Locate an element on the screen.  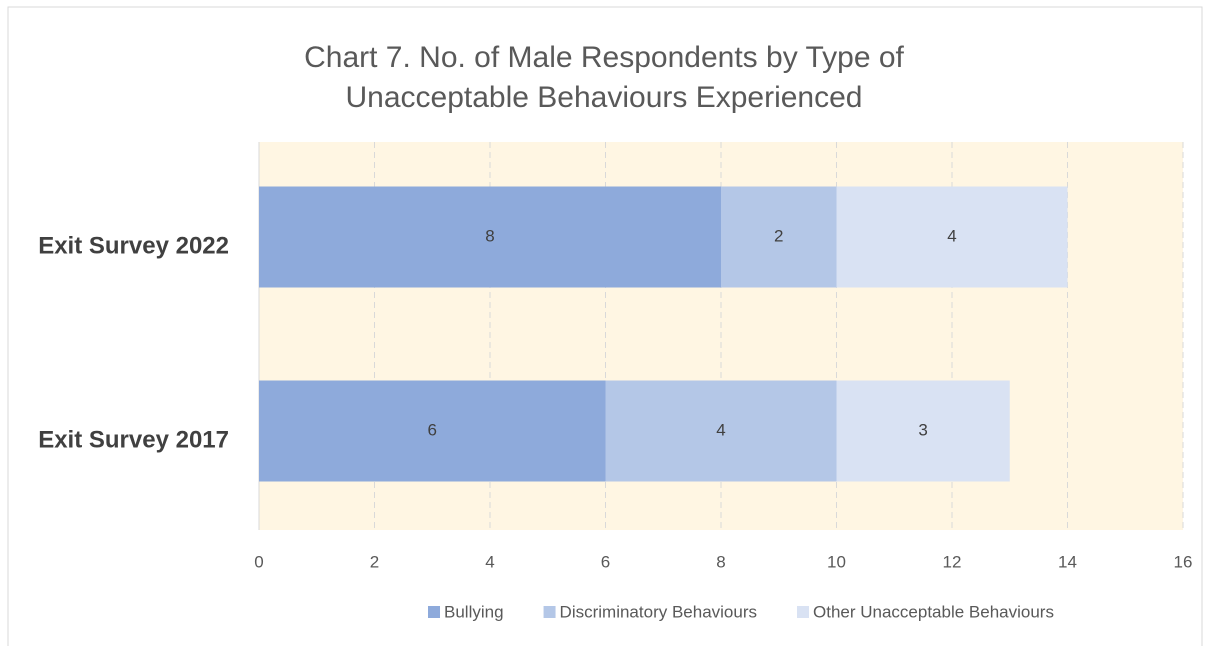
data-label: 2 is located at coordinates (778, 235).